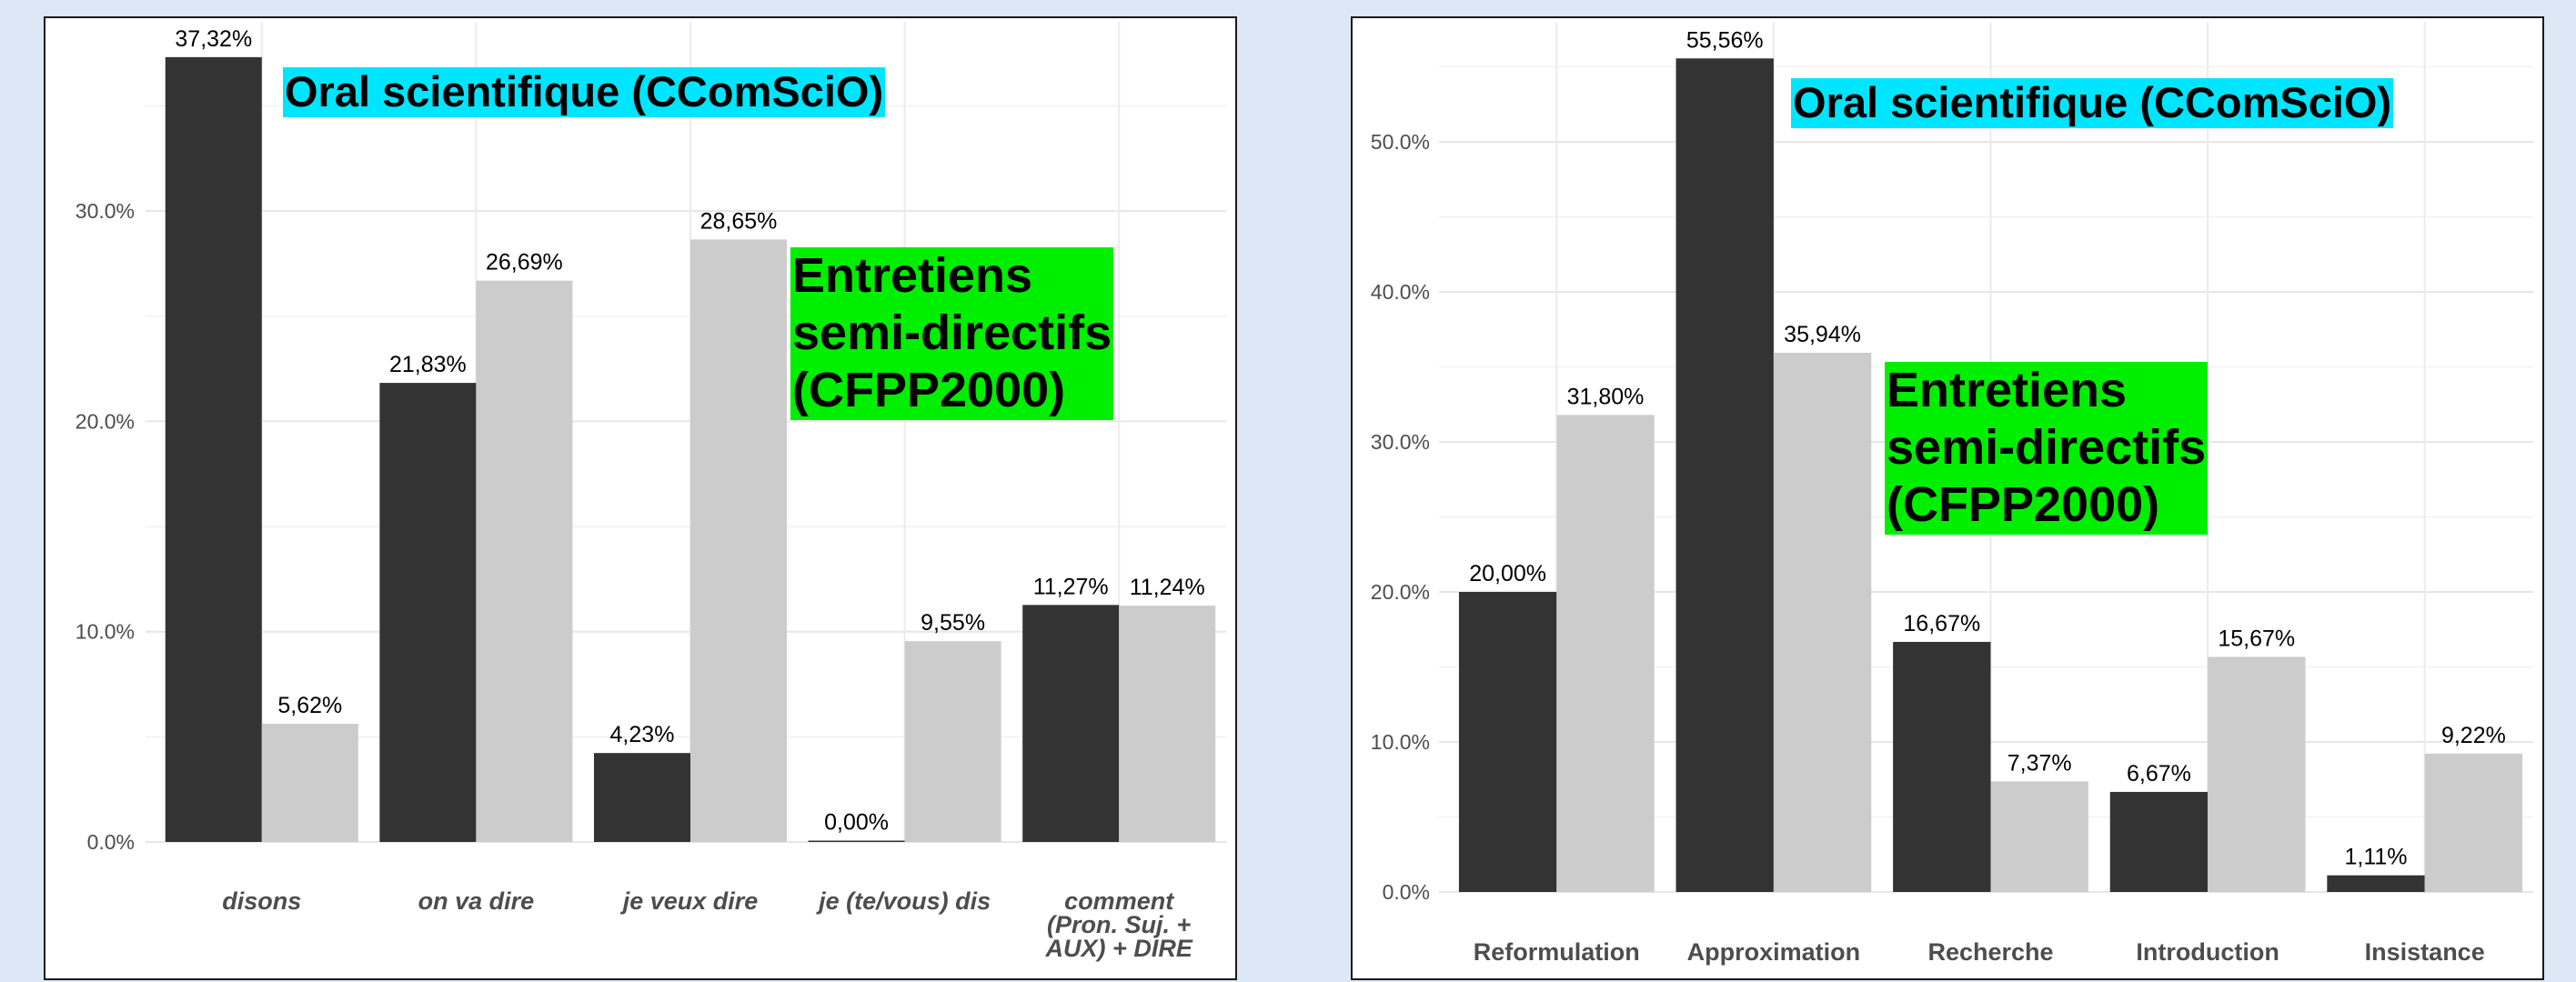 The width and height of the screenshot is (2576, 982). Describe the element at coordinates (1774, 952) in the screenshot. I see `x-tick-label: Approximation` at that location.